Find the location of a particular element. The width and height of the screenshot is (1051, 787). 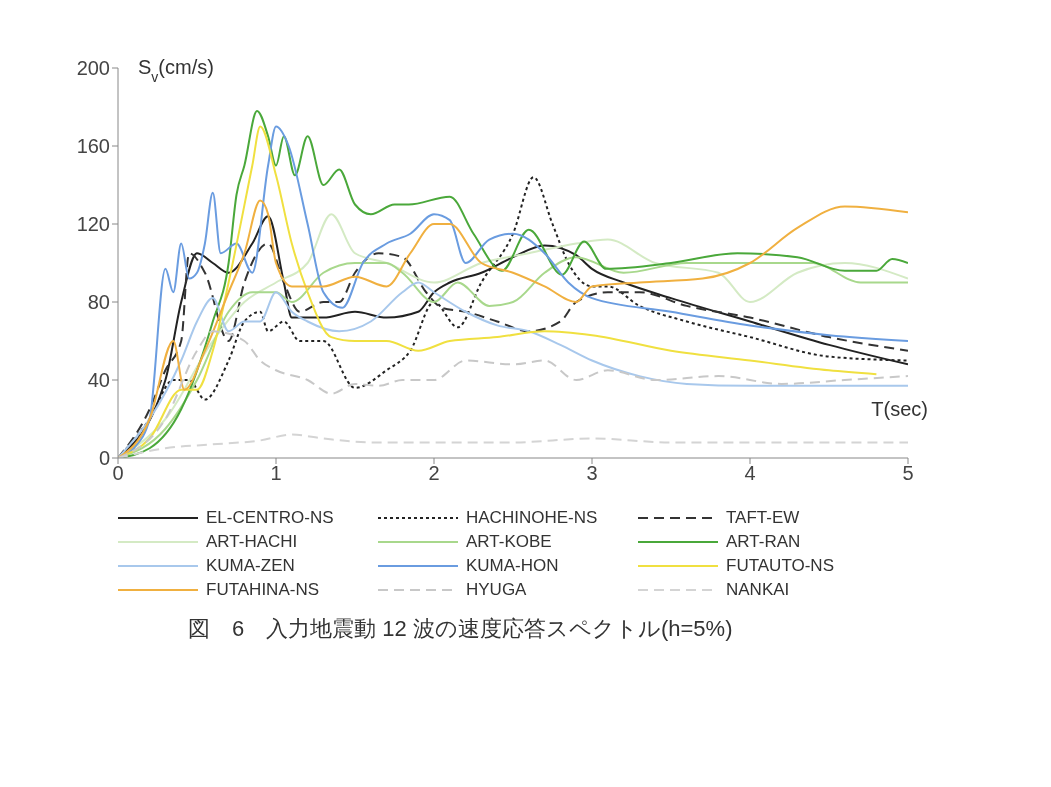

legend-label: FUTAUTO-NS is located at coordinates (780, 566).